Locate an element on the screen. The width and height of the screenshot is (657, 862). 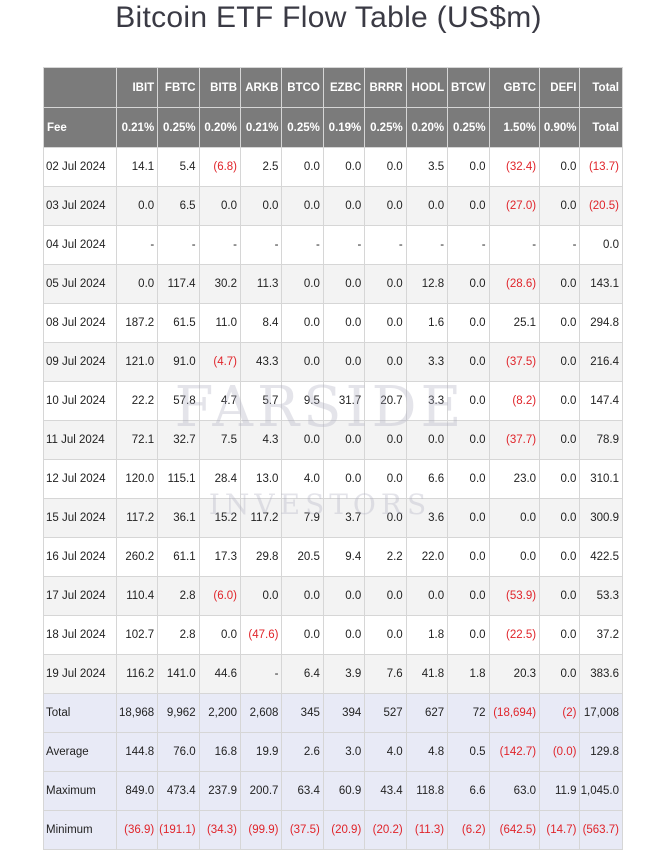
summary-value-cell: 6.6 is located at coordinates (468, 791).